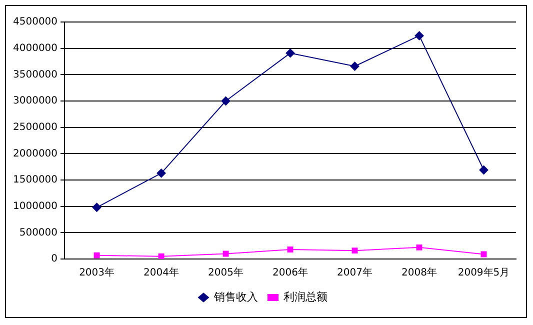  I want to click on y-tick-label: 1000000, so click(35, 206).